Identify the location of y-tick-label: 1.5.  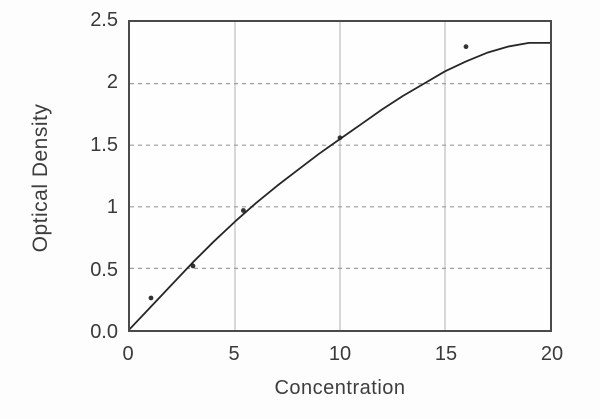
(104, 144).